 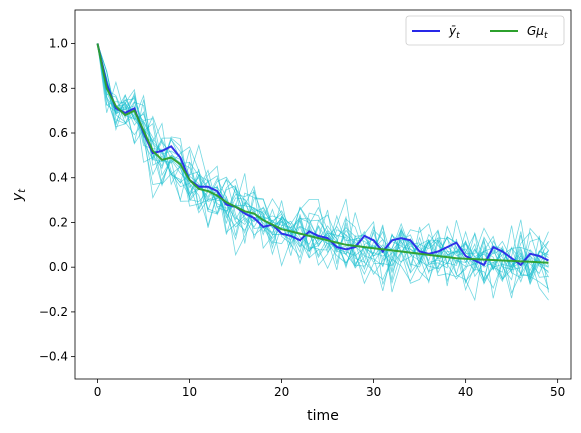 What do you see at coordinates (53, 312) in the screenshot?
I see `y-tick-label: −0.2` at bounding box center [53, 312].